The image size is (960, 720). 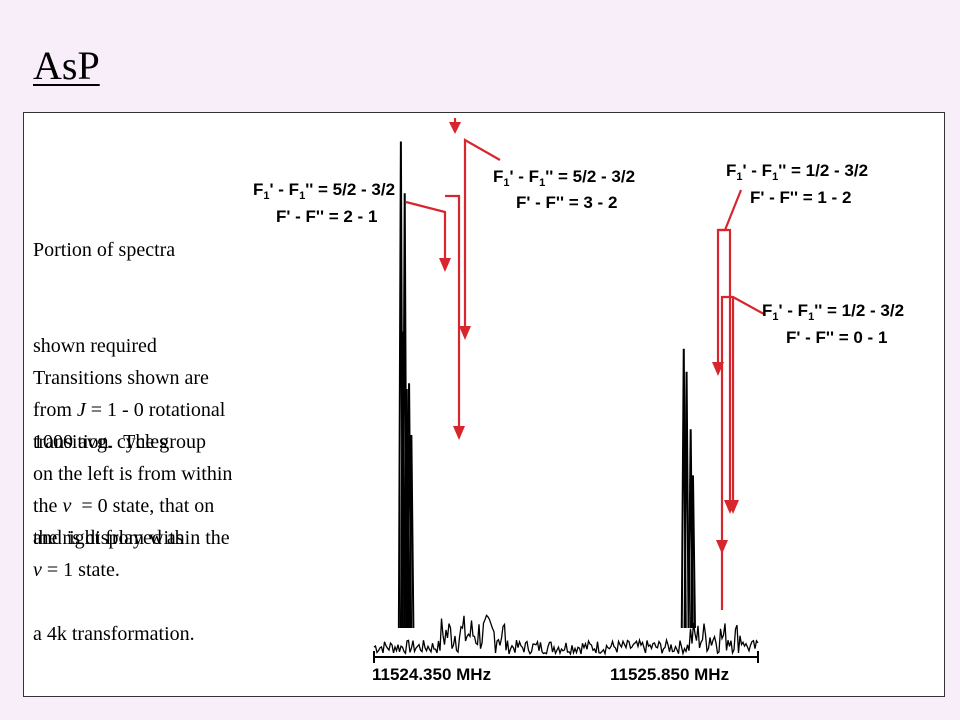 What do you see at coordinates (564, 178) in the screenshot?
I see `annotation-label-2-line1: F1' - F1'' = 5/2 - 3/2` at bounding box center [564, 178].